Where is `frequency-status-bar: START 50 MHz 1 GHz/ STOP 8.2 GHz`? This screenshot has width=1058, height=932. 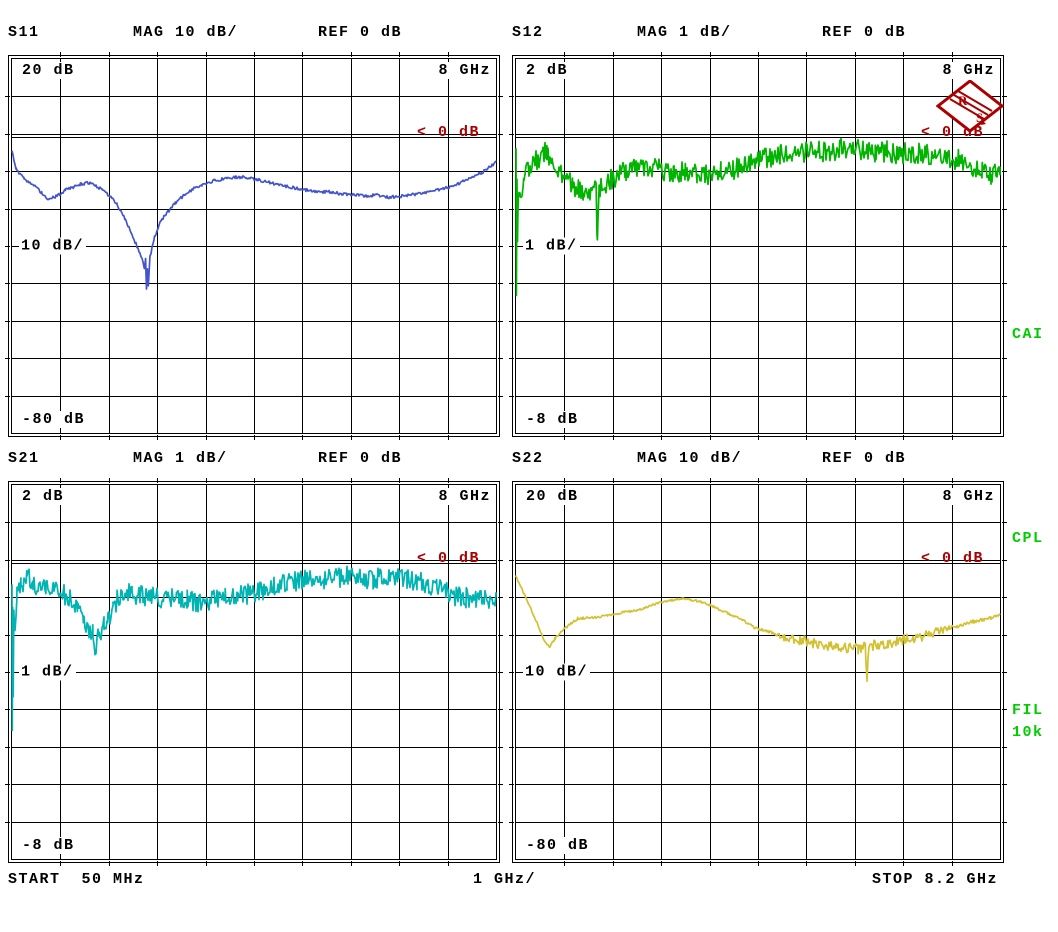
frequency-status-bar: START 50 MHz 1 GHz/ STOP 8.2 GHz is located at coordinates (529, 880).